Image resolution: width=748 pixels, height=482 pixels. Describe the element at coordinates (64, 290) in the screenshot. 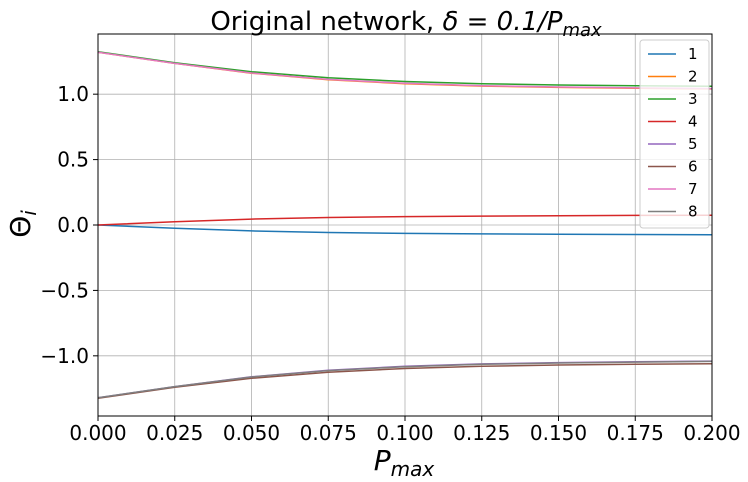

I see `y-tick-label: −0.5` at that location.